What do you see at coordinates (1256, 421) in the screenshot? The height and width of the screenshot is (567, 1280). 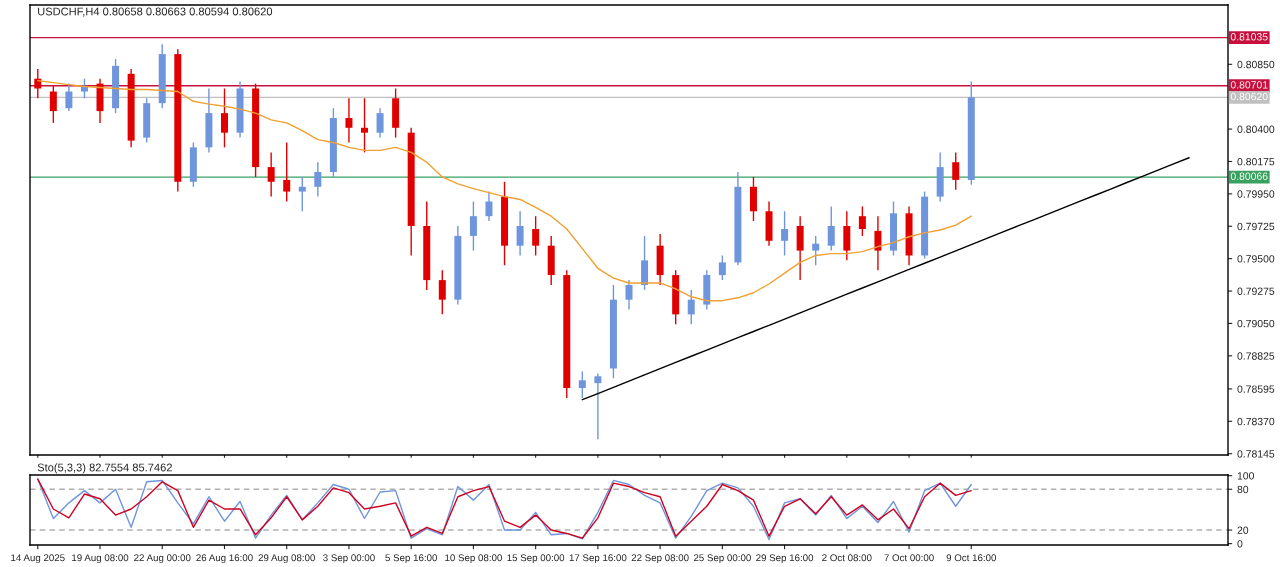 I see `y-tick-label: 0.78370` at bounding box center [1256, 421].